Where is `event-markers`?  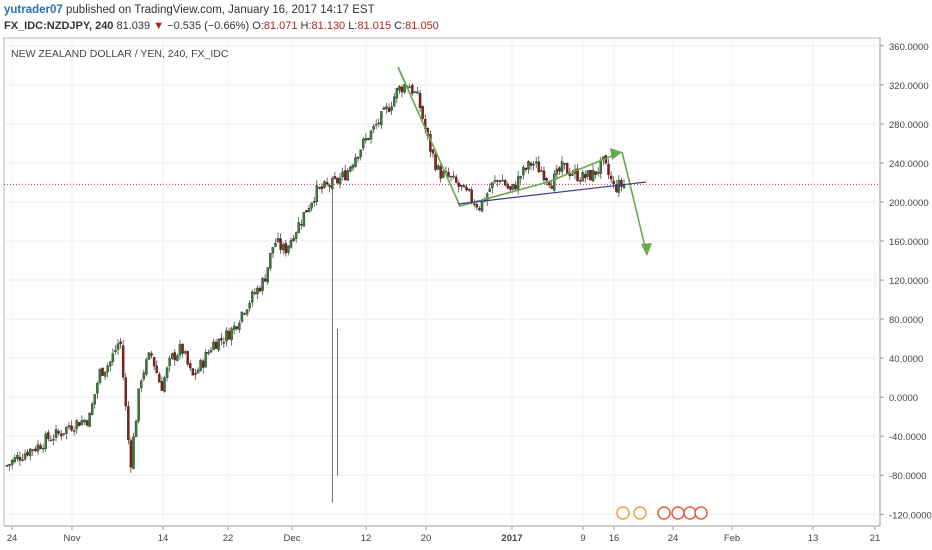
event-markers is located at coordinates (662, 513).